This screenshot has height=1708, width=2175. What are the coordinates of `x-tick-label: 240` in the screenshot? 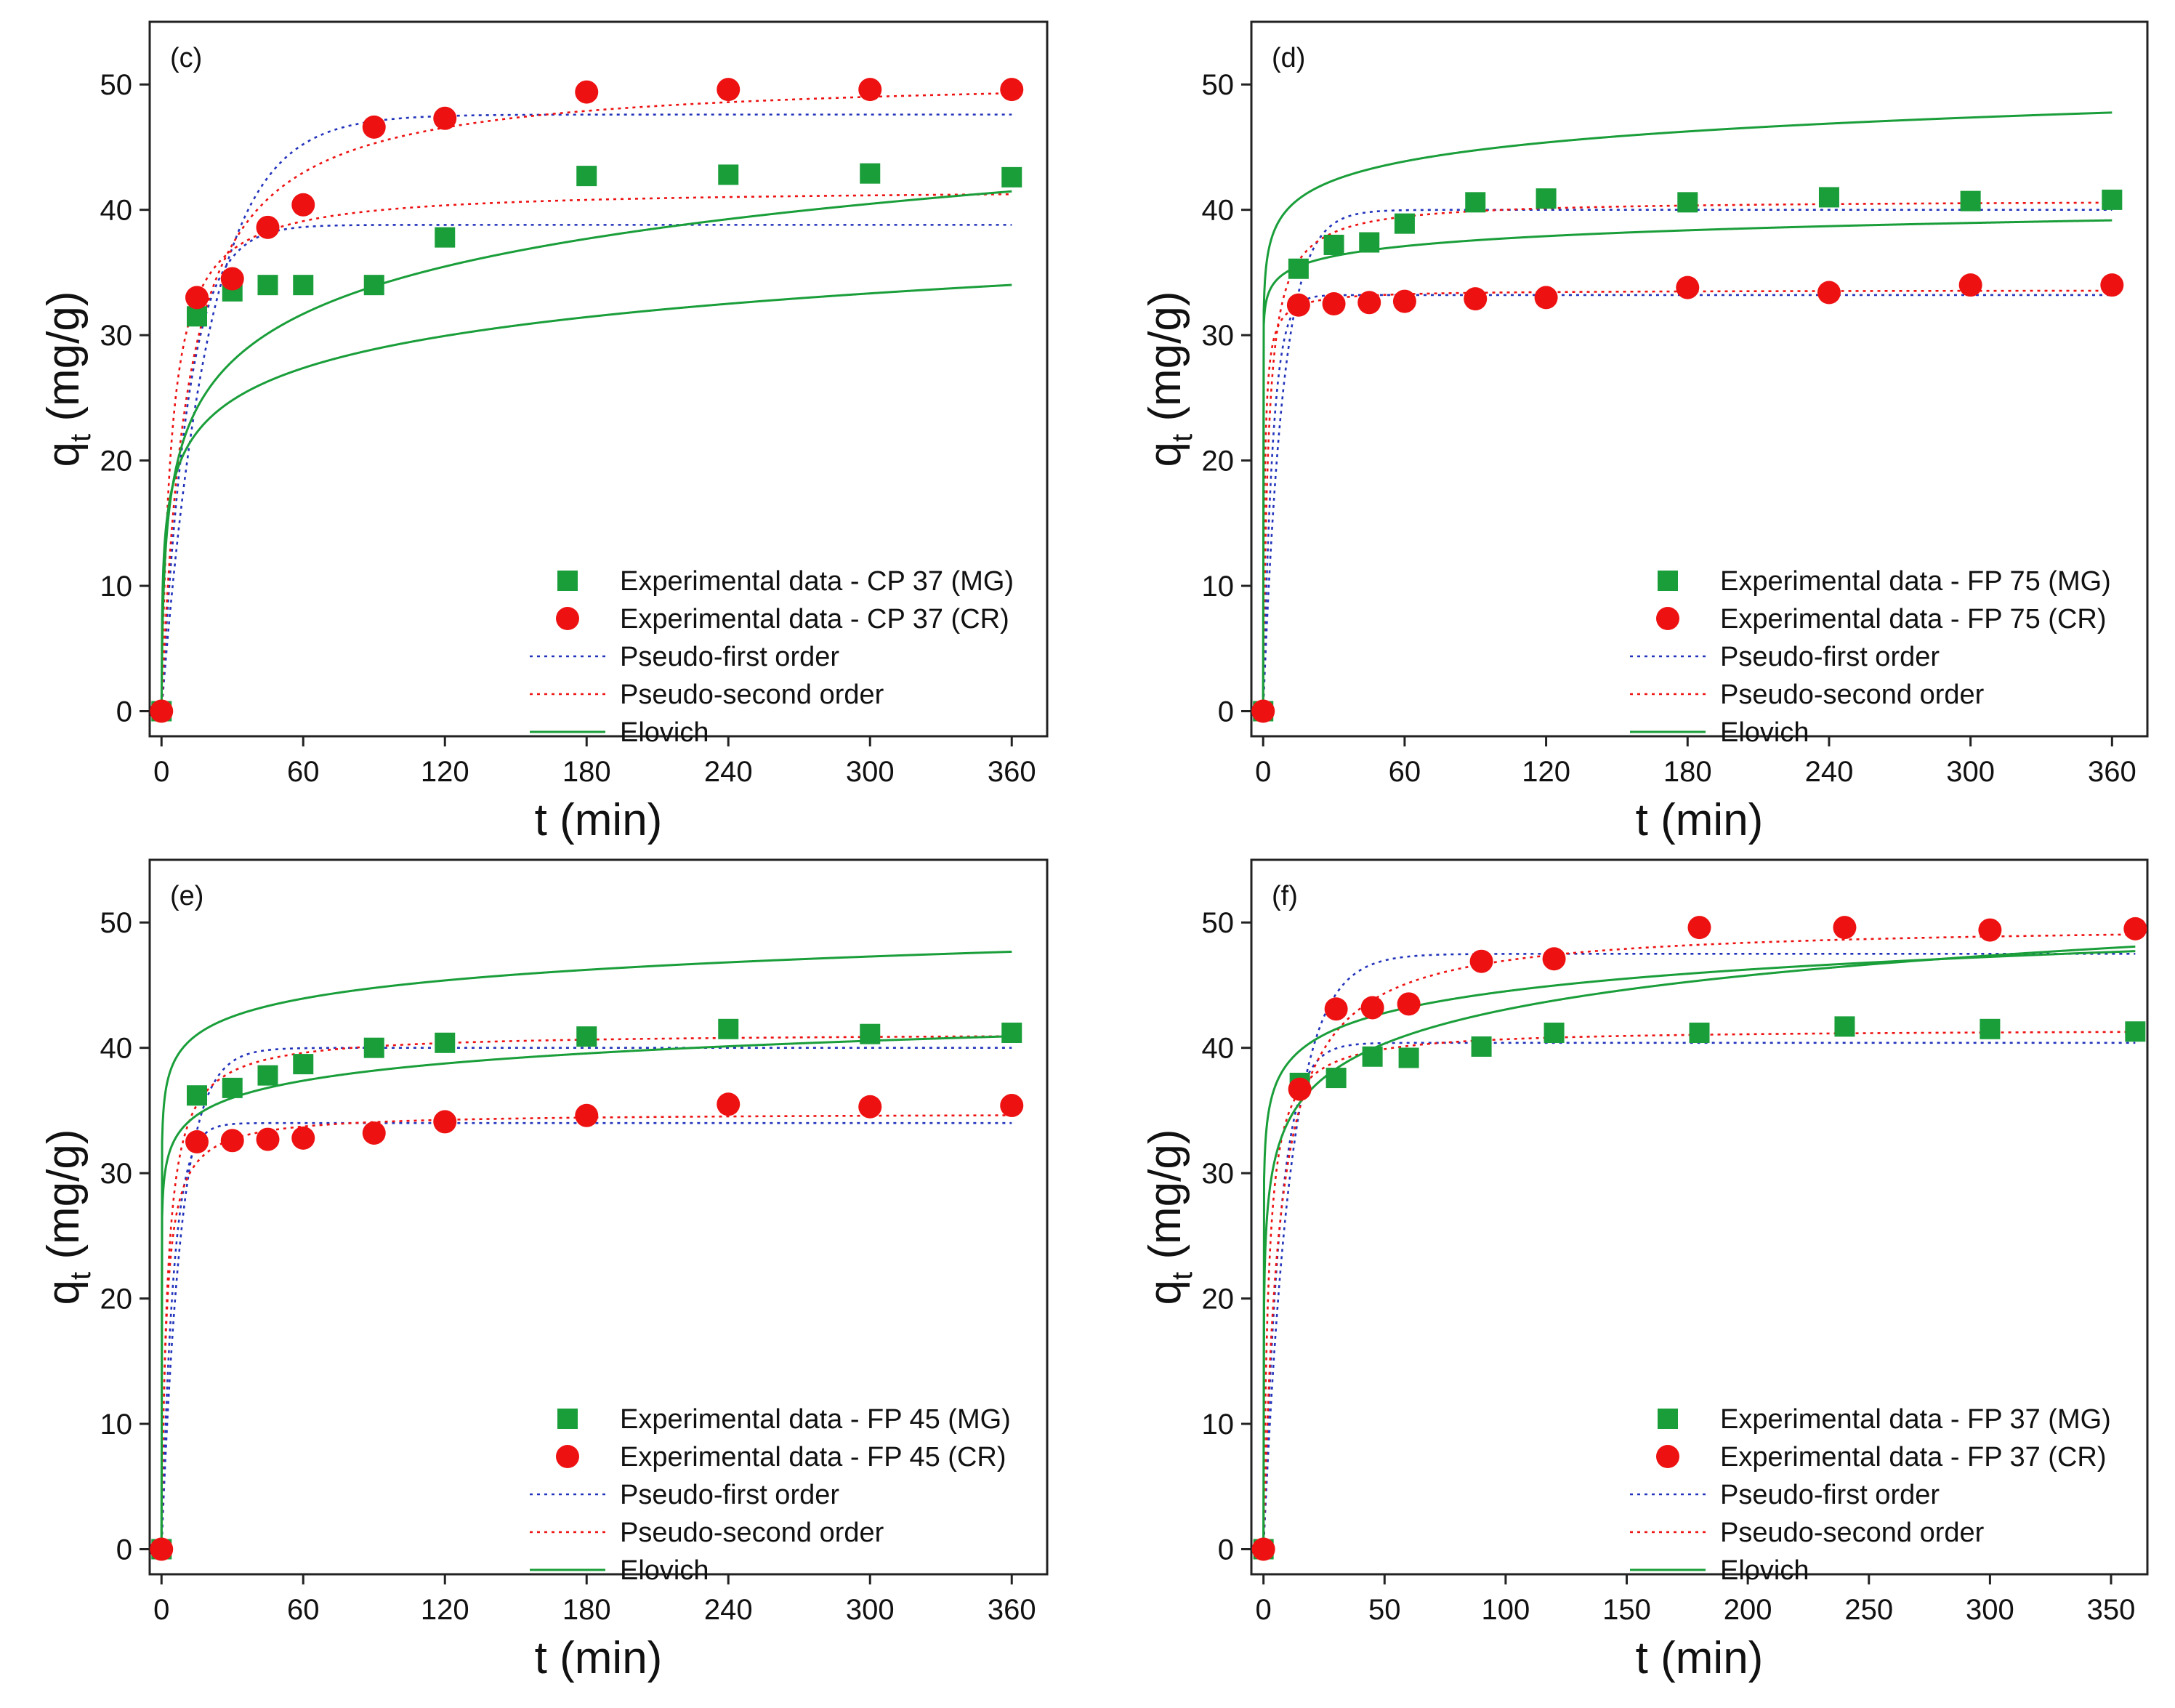 It's located at (728, 772).